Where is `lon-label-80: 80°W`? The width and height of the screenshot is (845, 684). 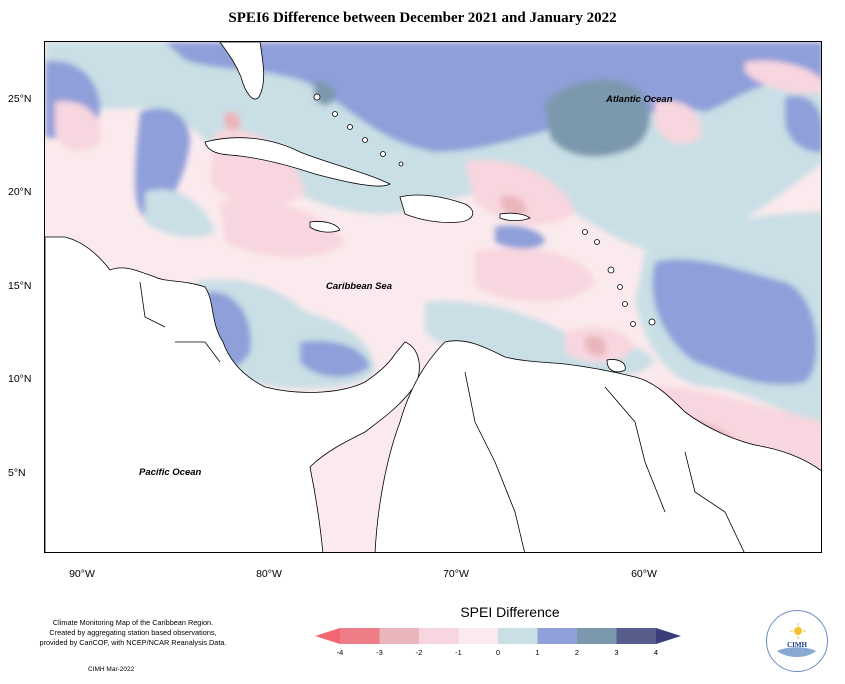
lon-label-80: 80°W is located at coordinates (269, 574).